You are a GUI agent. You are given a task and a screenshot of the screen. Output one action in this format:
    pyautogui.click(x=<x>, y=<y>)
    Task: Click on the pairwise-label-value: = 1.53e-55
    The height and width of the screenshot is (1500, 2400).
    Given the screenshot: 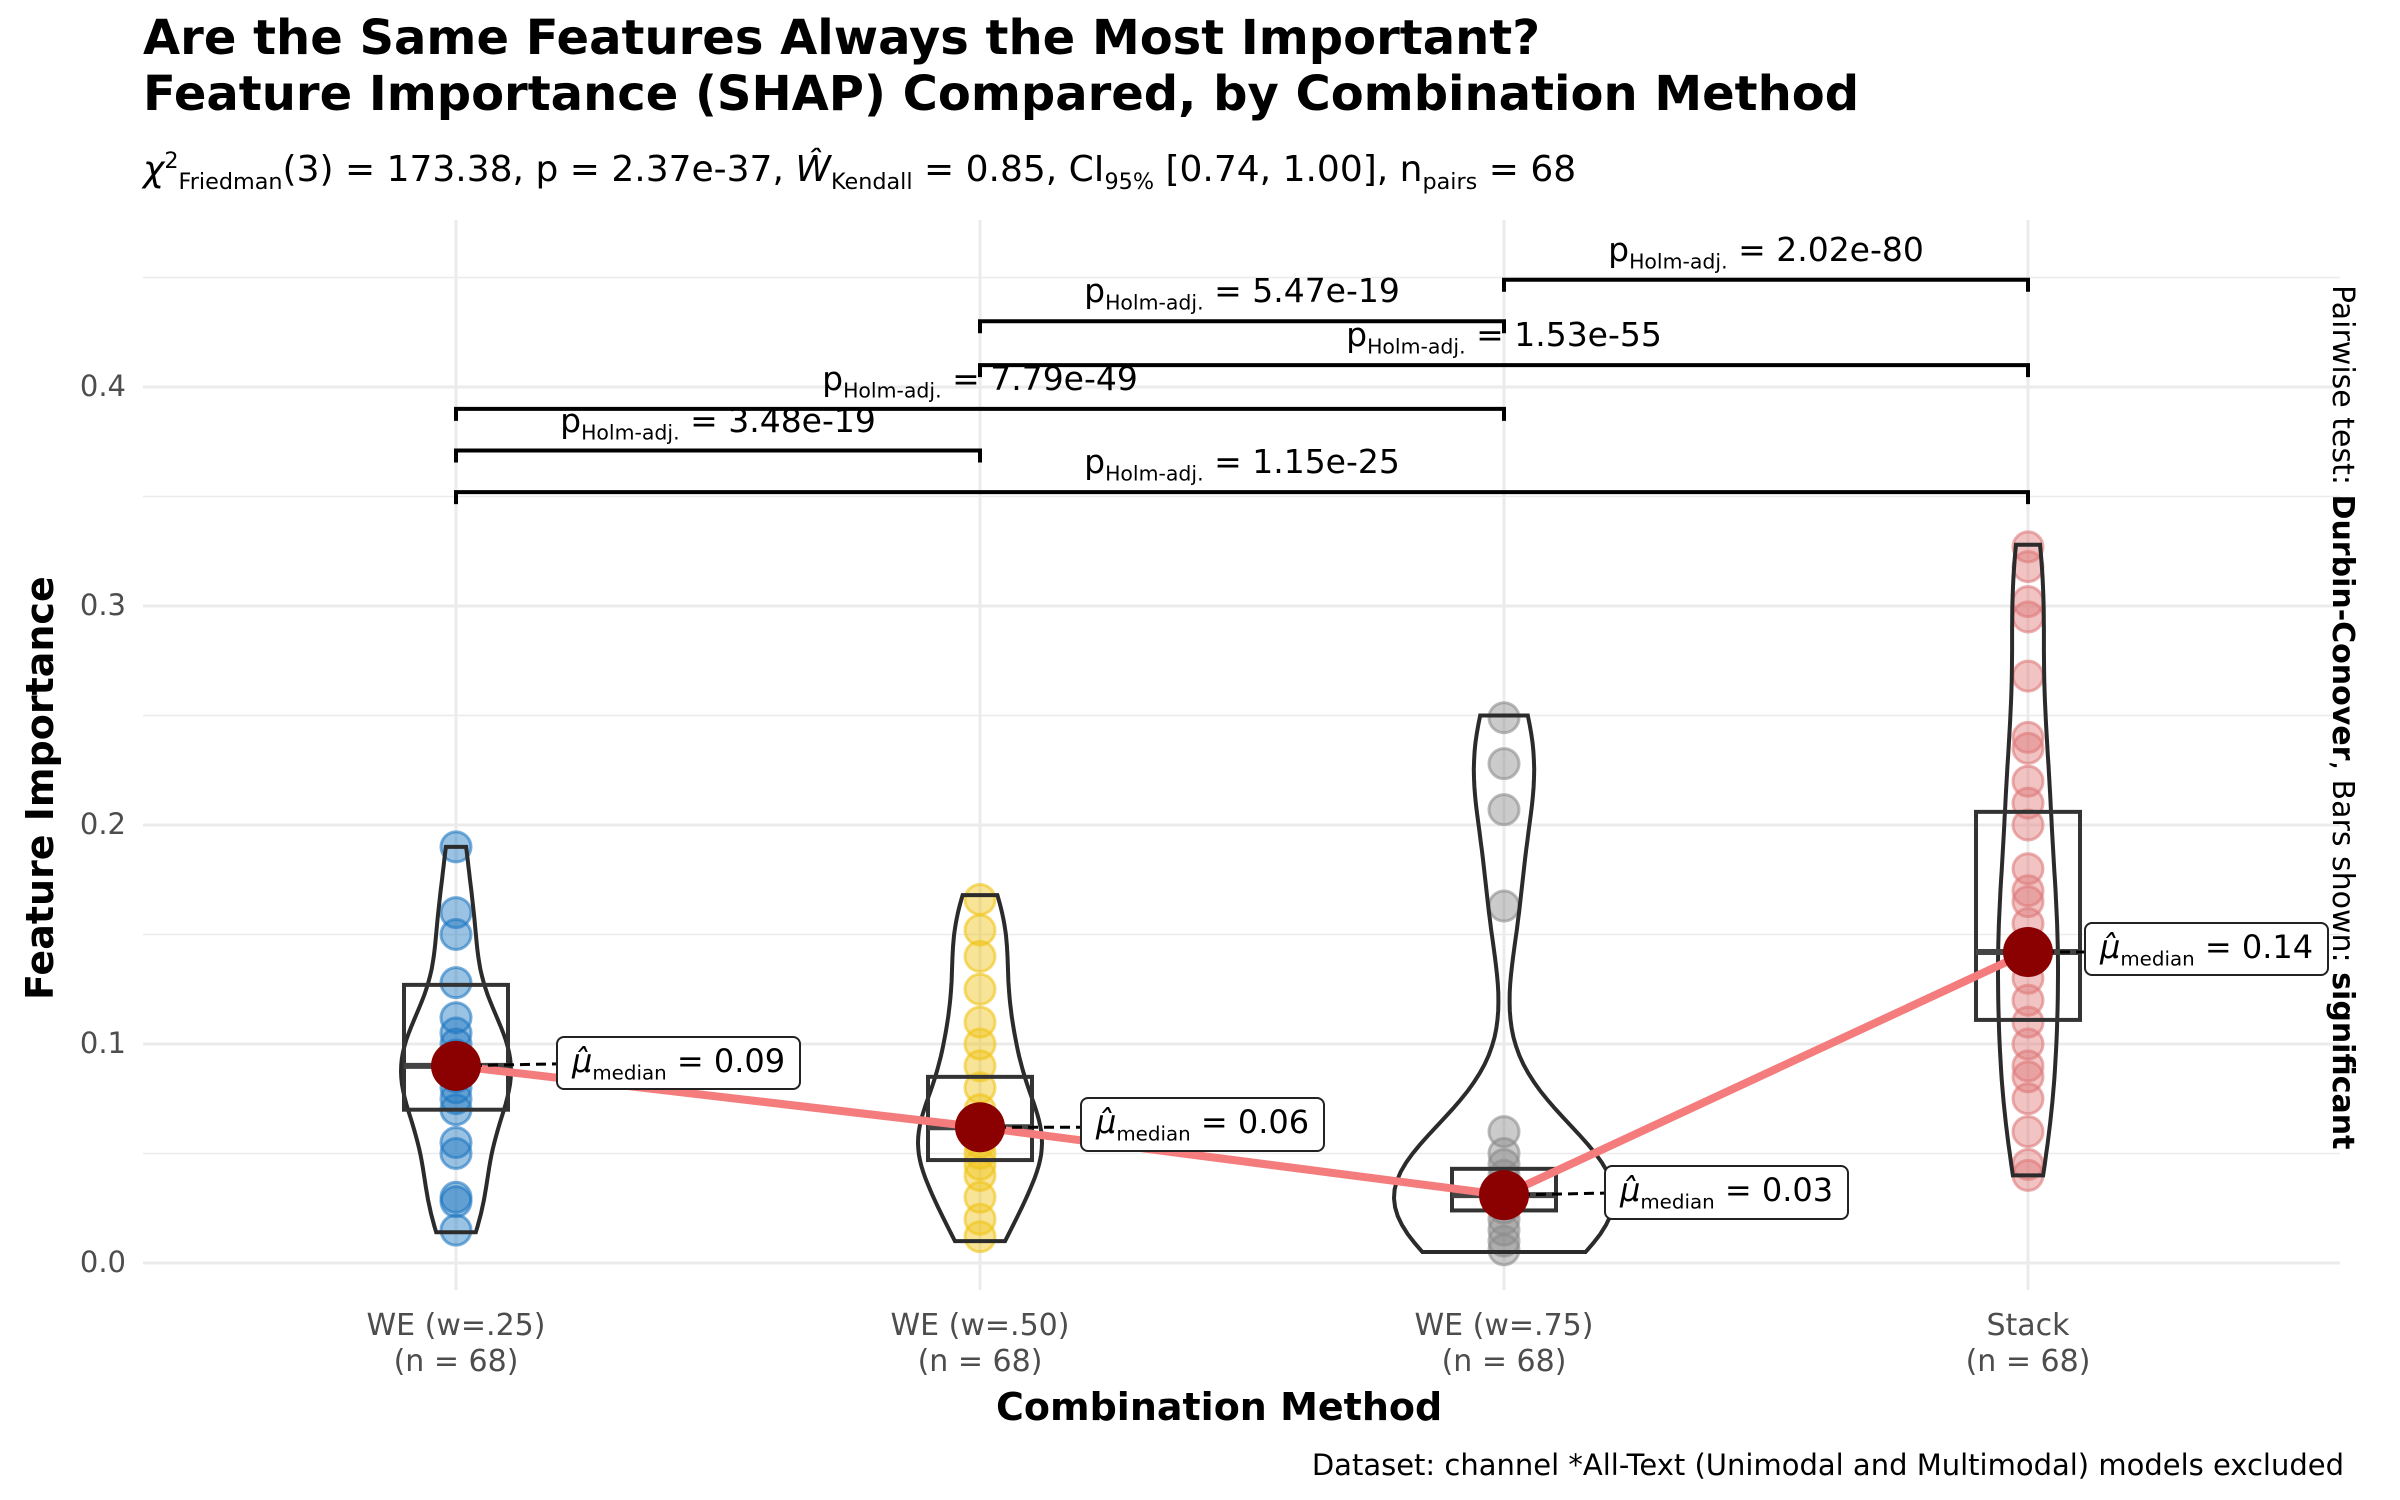 What is the action you would take?
    pyautogui.click(x=1563, y=335)
    